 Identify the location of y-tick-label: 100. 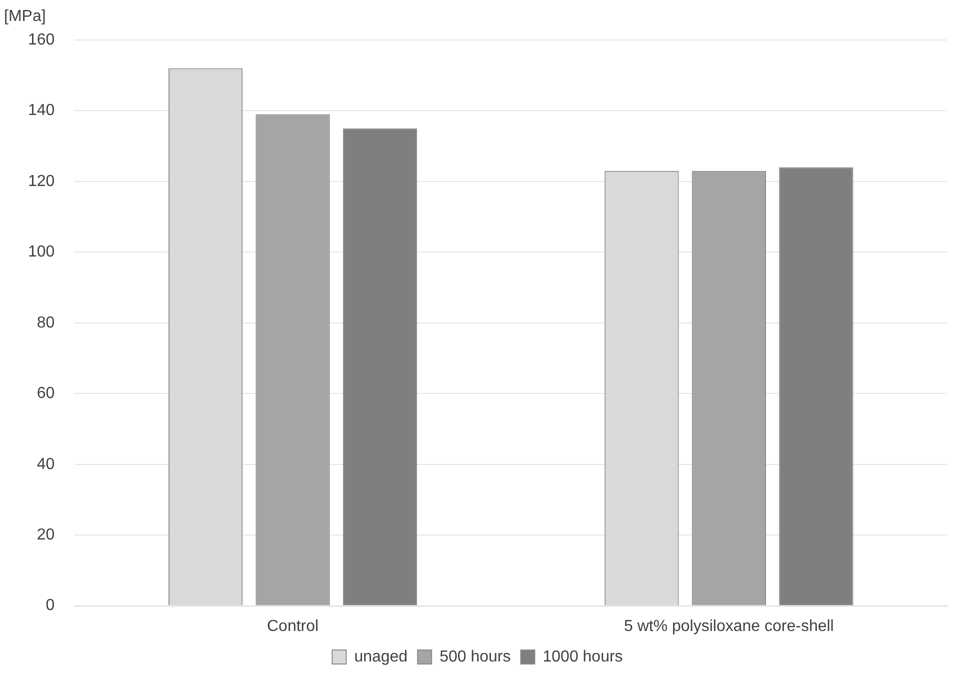
(41, 252).